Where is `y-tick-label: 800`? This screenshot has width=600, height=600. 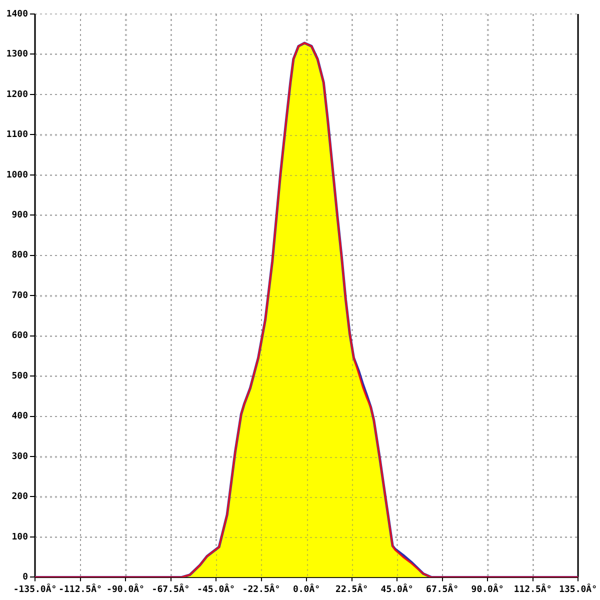
y-tick-label: 800 is located at coordinates (20, 255).